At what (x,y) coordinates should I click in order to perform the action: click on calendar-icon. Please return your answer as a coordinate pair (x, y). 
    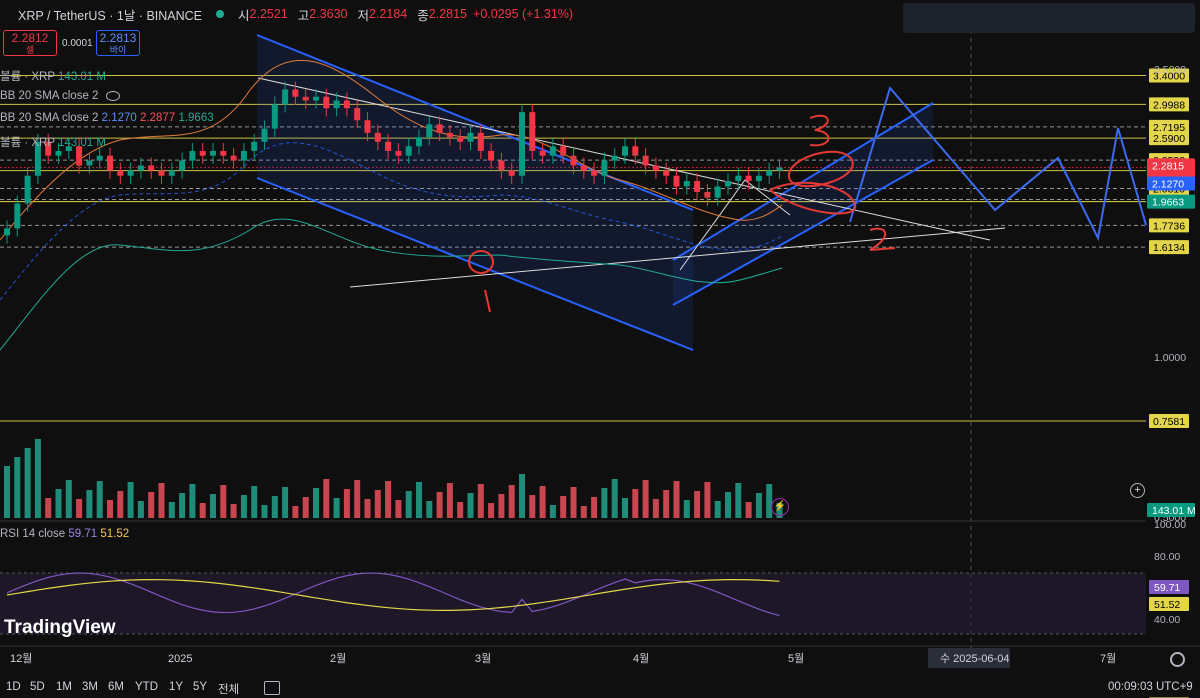
    Looking at the image, I should click on (272, 688).